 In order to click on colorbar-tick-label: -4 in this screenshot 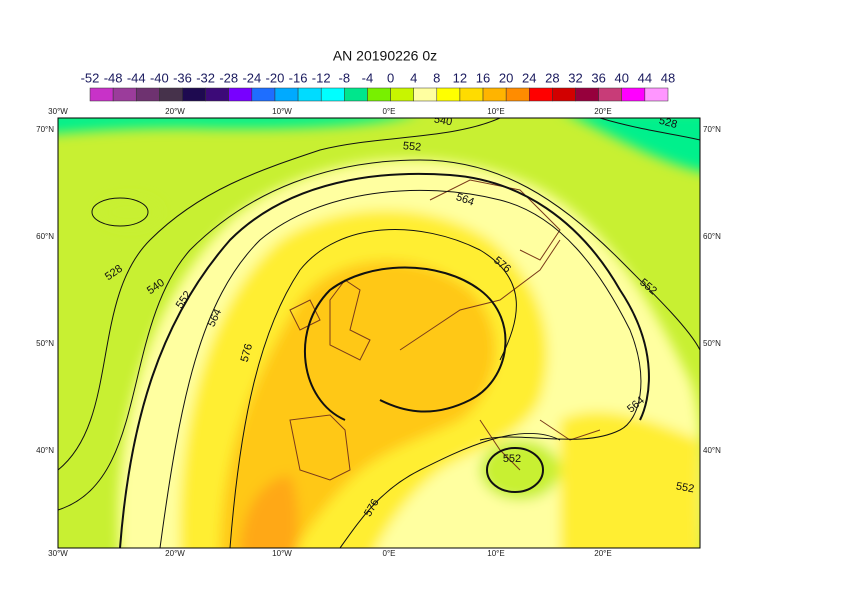, I will do `click(368, 77)`.